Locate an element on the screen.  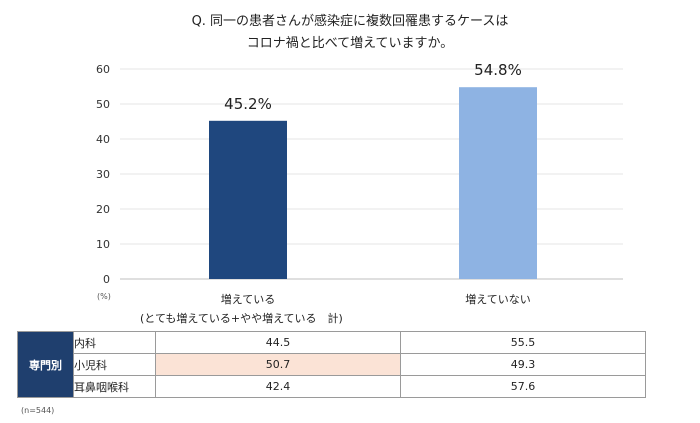
y-tick-label: 0 is located at coordinates (106, 279).